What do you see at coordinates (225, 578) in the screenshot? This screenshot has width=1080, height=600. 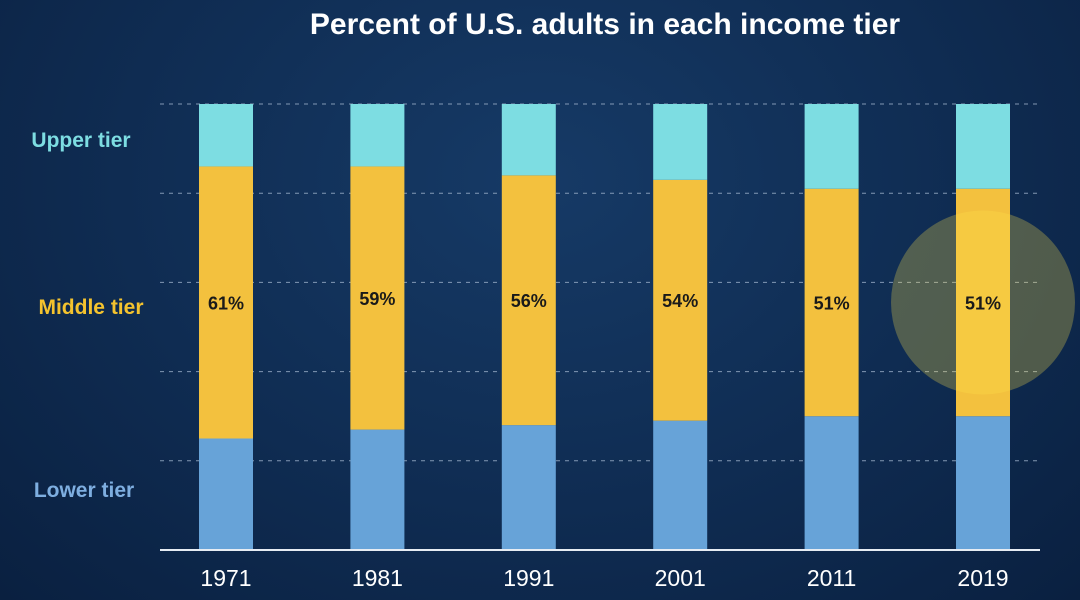 I see `tick-label-1971: 1971` at bounding box center [225, 578].